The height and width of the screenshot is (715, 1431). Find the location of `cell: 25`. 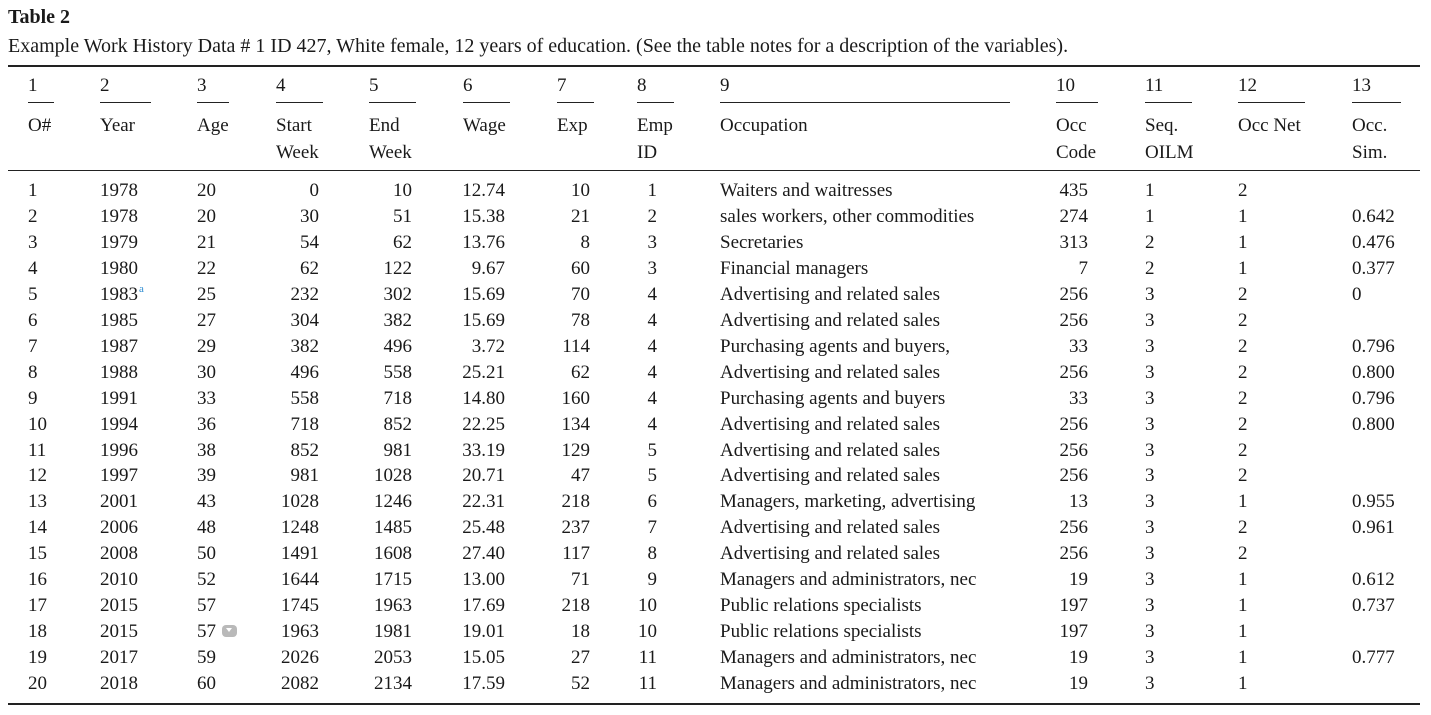

cell: 25 is located at coordinates (206, 294).